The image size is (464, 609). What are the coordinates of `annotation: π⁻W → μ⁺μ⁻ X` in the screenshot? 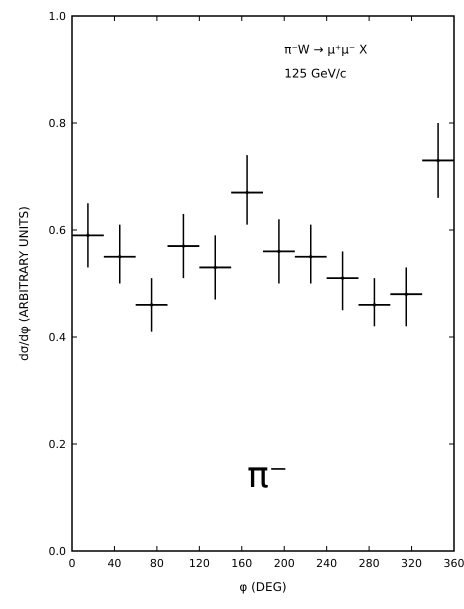 It's located at (326, 49).